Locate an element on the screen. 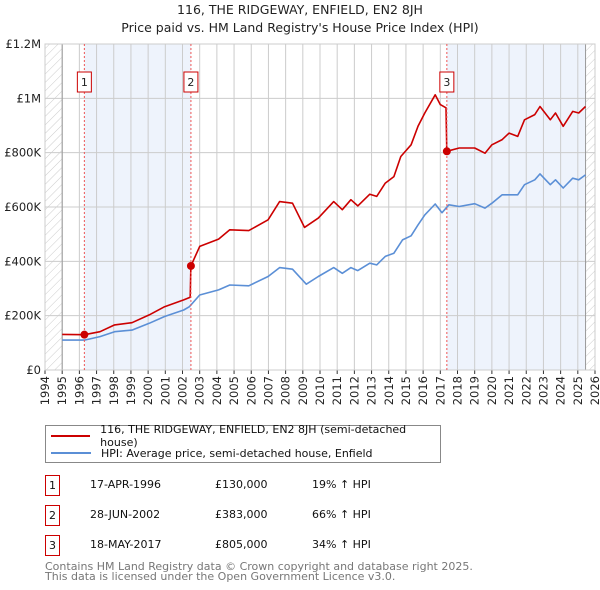 The height and width of the screenshot is (590, 600). x-tick-label: 2004 is located at coordinates (217, 390).